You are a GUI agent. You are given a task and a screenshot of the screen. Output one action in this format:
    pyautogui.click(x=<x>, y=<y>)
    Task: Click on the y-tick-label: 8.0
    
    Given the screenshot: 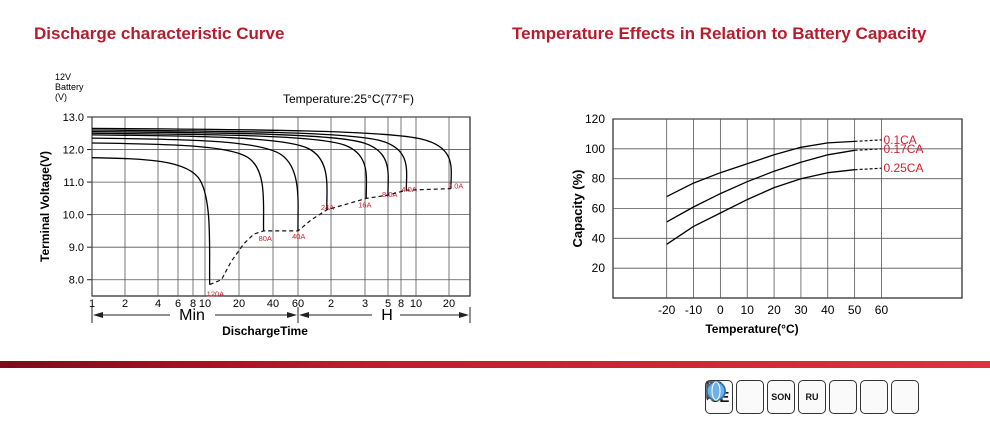 What is the action you would take?
    pyautogui.click(x=76, y=281)
    